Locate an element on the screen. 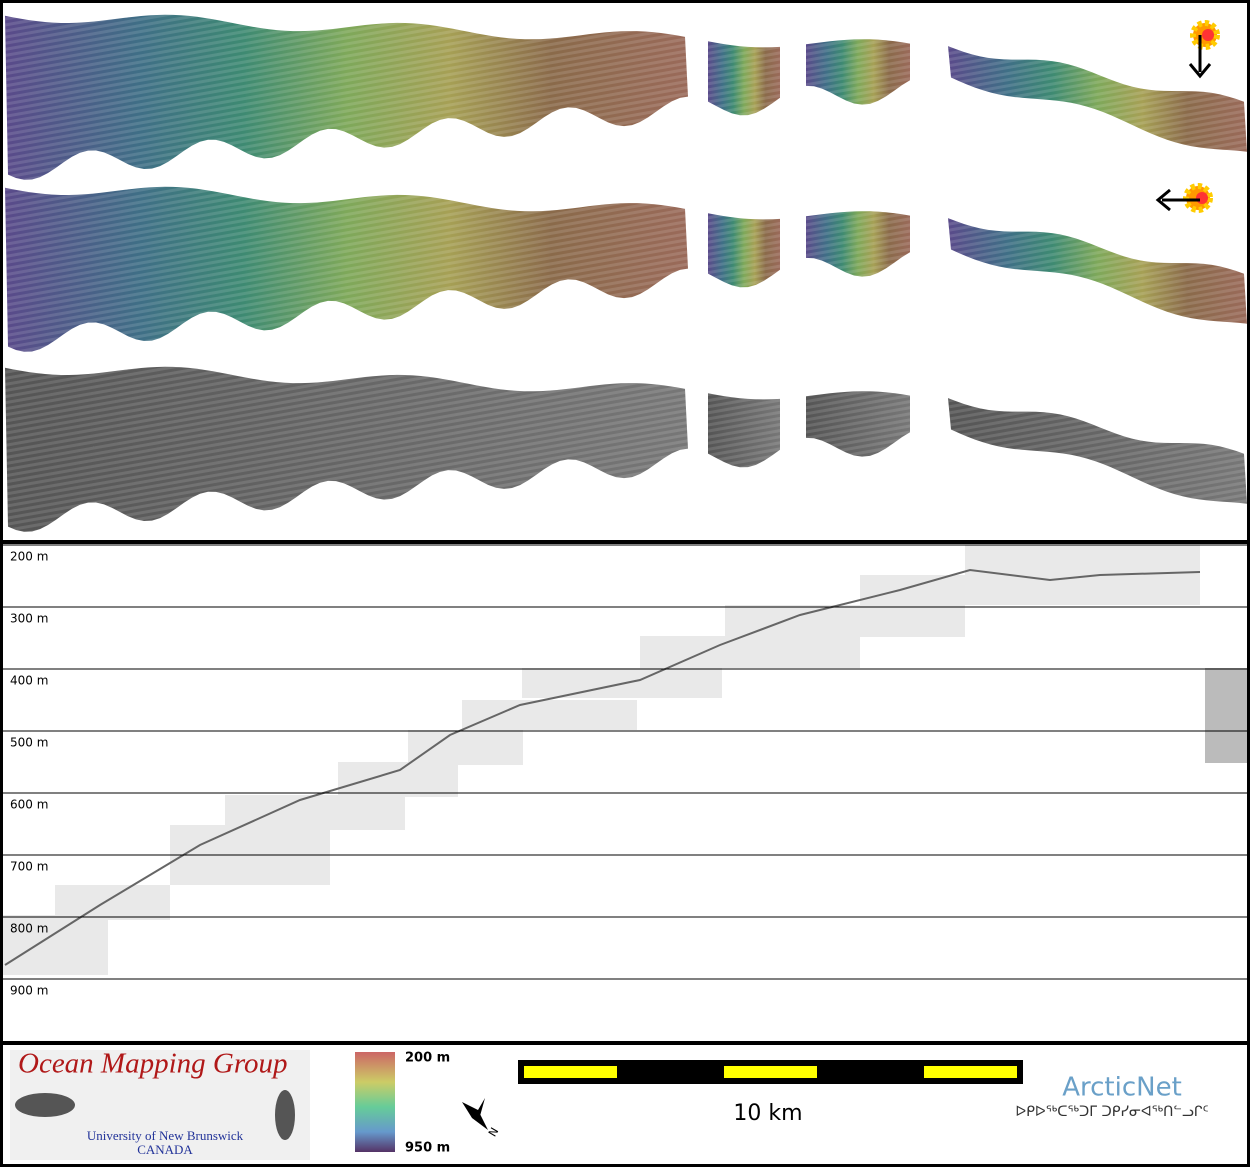 The width and height of the screenshot is (1250, 1171). depth-label: 200 m is located at coordinates (29, 557).